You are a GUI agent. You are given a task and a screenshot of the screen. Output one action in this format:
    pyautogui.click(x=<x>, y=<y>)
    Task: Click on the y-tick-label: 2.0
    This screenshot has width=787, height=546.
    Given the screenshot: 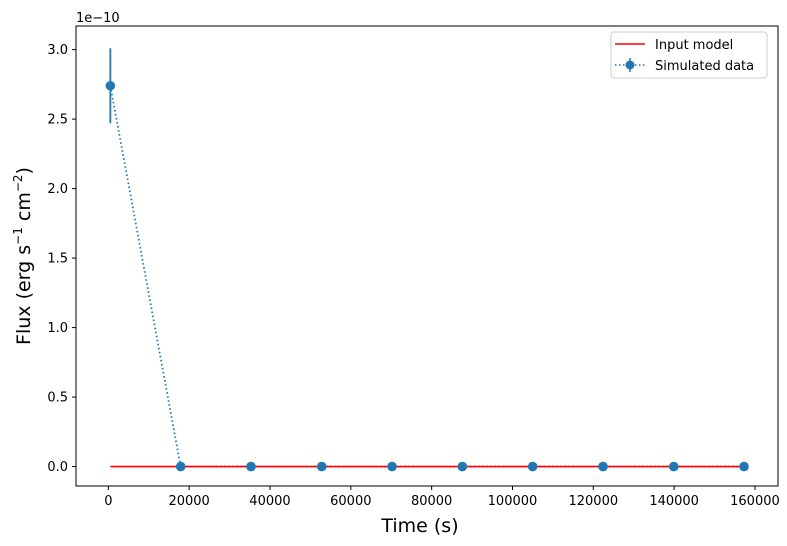 What is the action you would take?
    pyautogui.click(x=57, y=189)
    